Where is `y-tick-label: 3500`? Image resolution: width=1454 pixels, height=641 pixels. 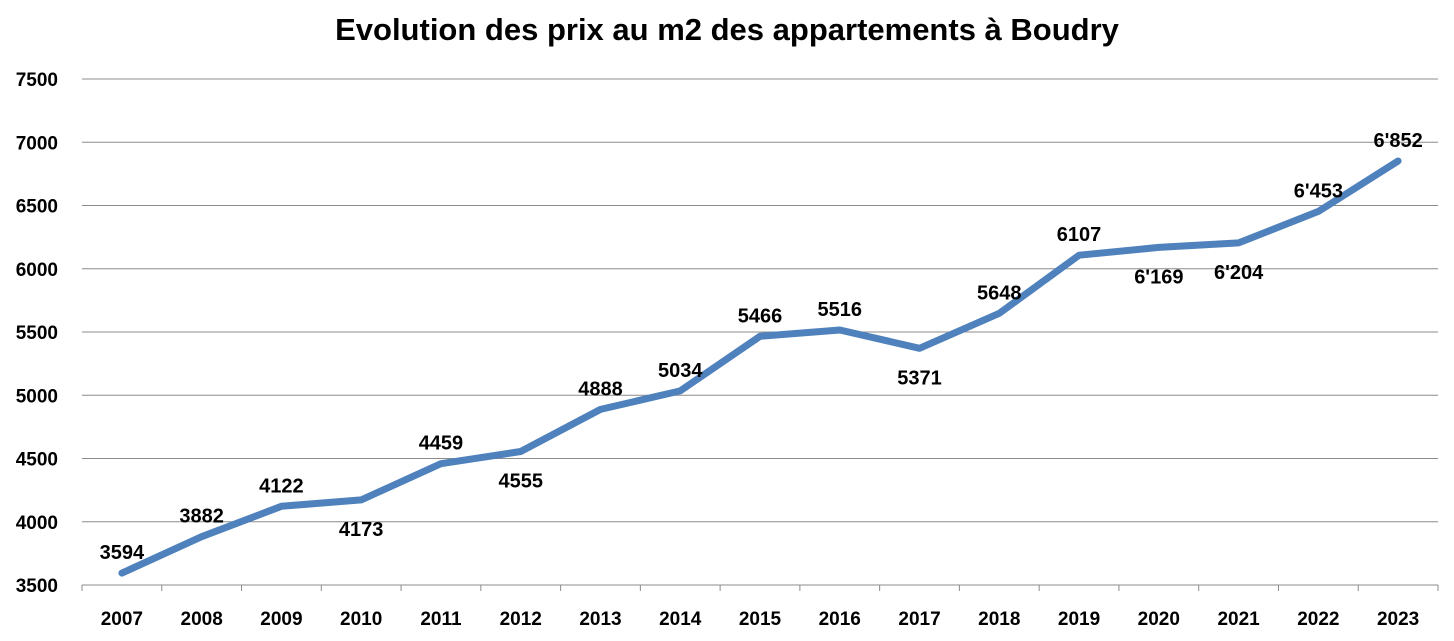
y-tick-label: 3500 is located at coordinates (37, 586).